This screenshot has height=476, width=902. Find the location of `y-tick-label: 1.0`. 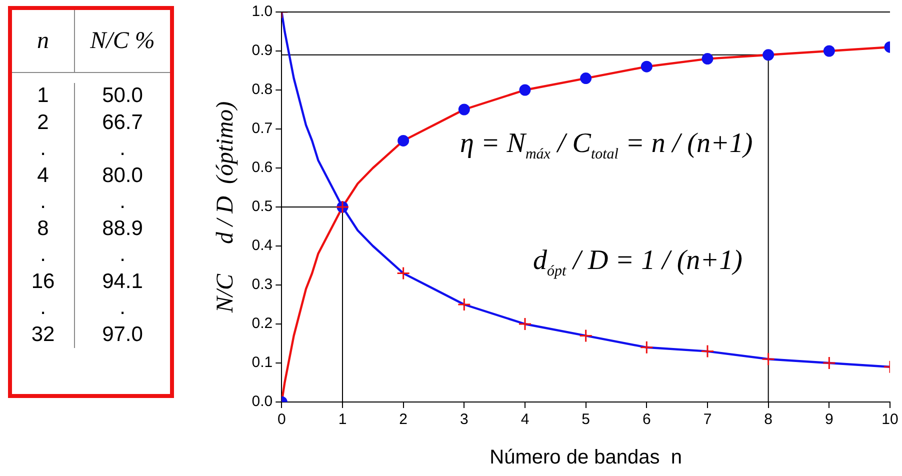

y-tick-label: 1.0 is located at coordinates (262, 11).